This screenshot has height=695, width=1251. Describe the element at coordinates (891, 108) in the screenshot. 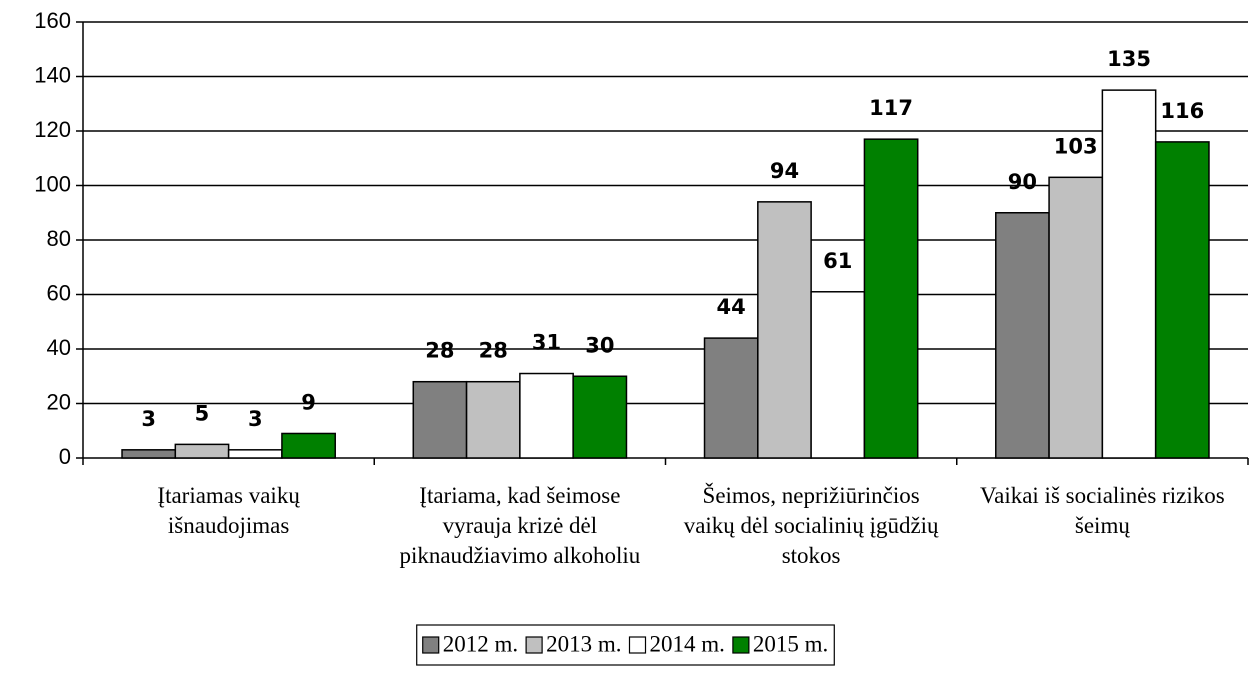

I see `data-label: 117` at that location.